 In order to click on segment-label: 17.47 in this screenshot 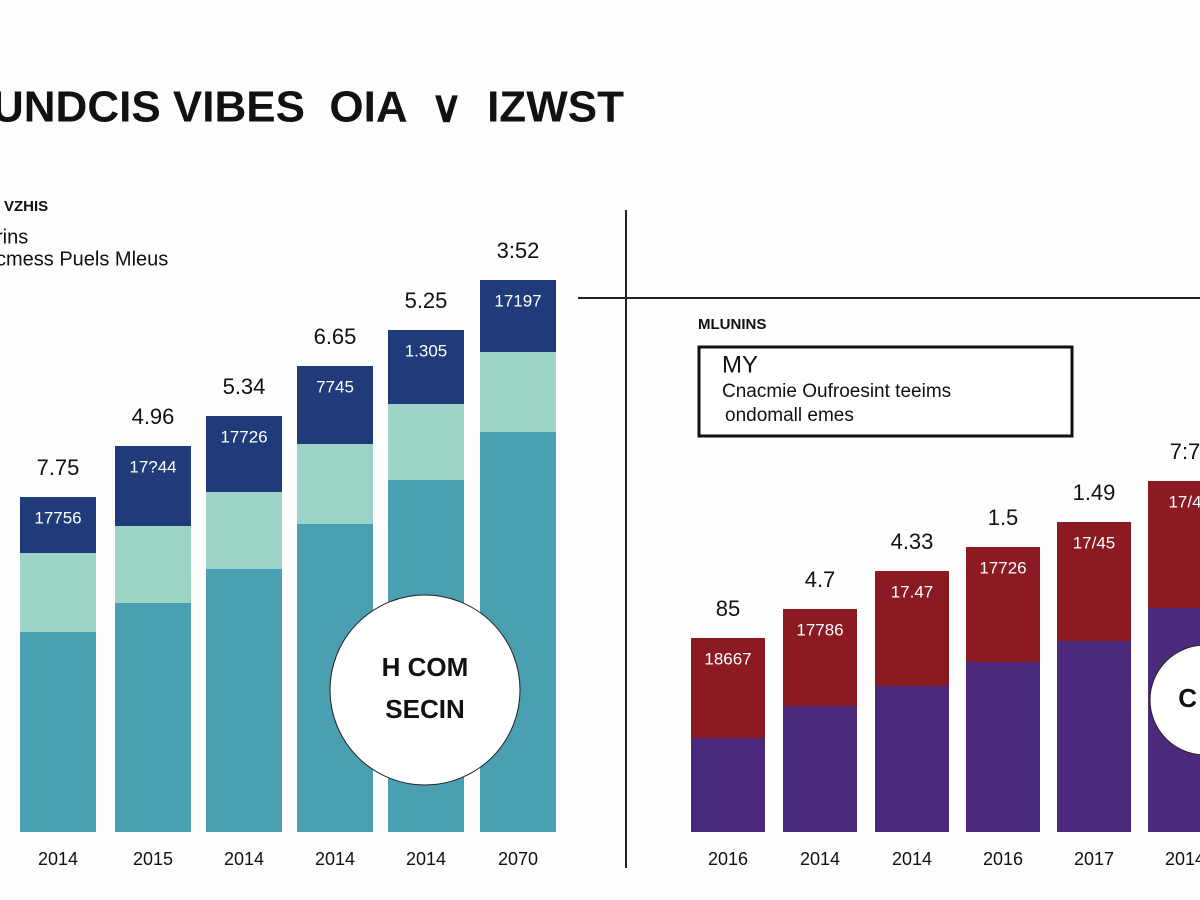, I will do `click(912, 591)`.